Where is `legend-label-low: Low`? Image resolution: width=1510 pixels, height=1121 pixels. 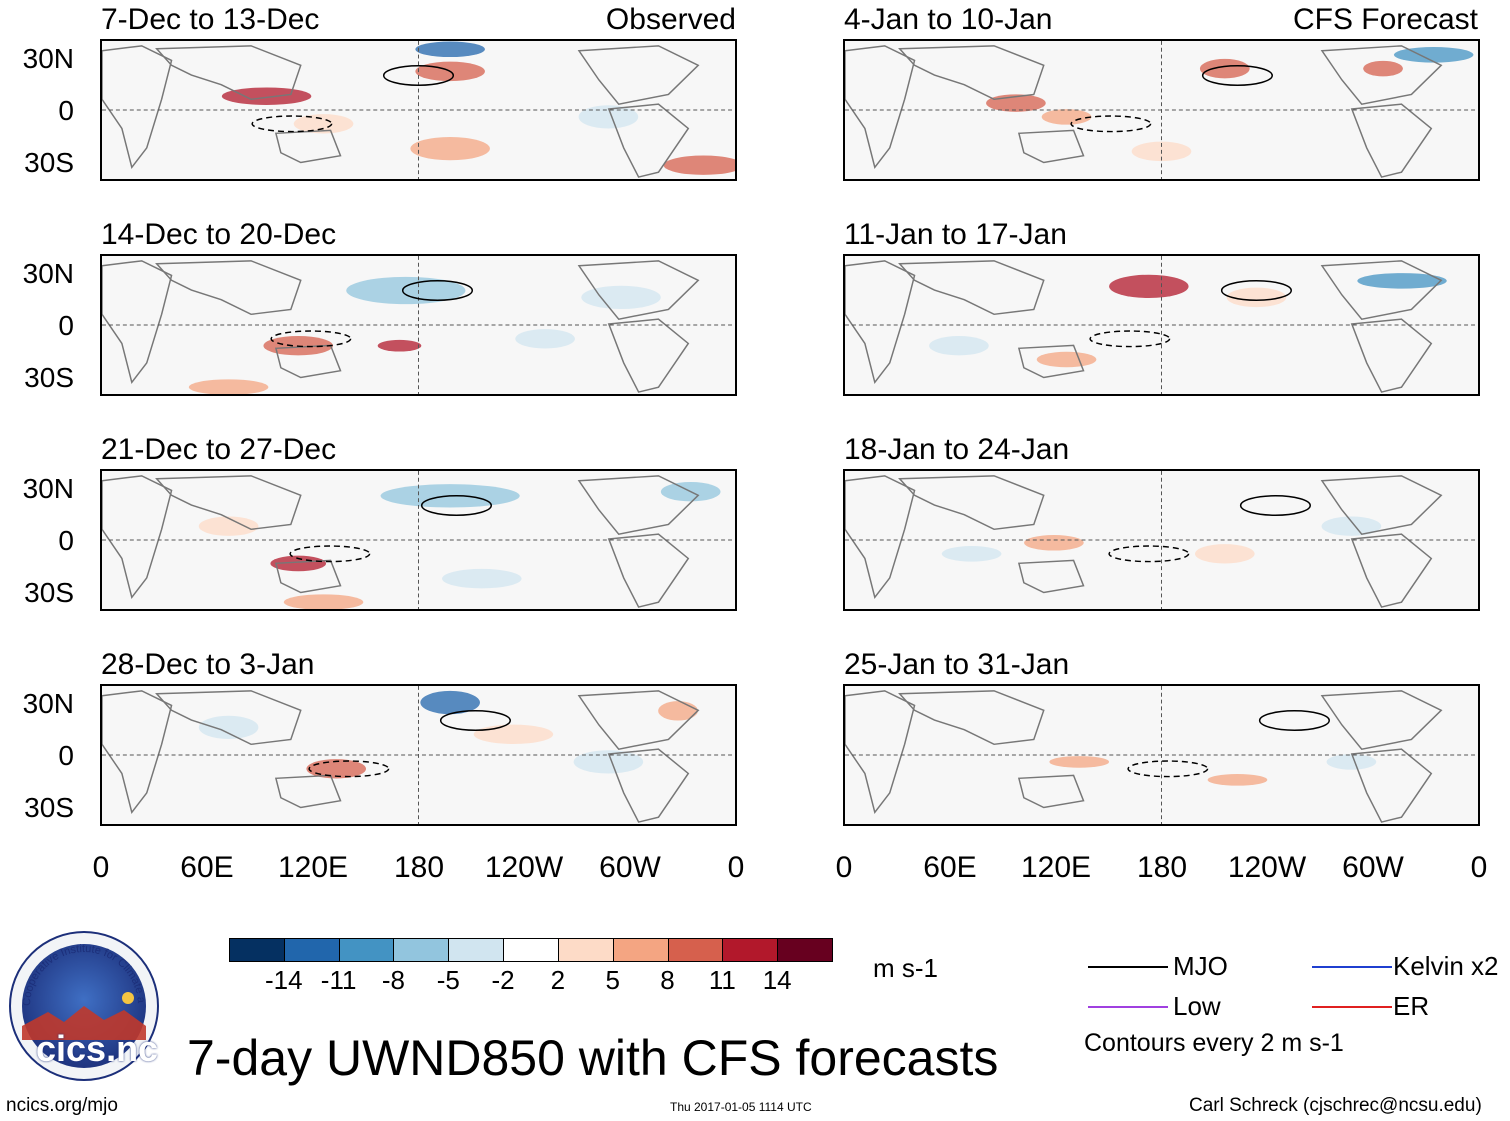 legend-label-low: Low is located at coordinates (1197, 1006).